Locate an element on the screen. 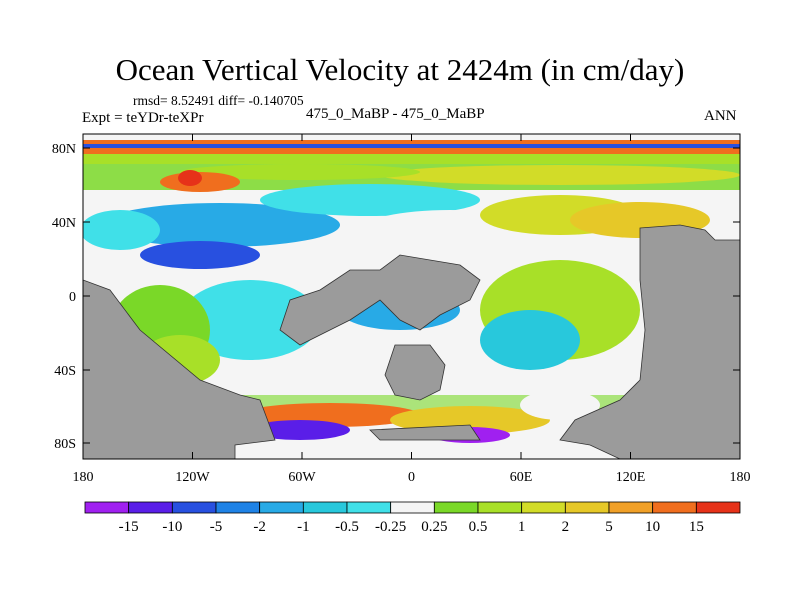 This screenshot has width=800, height=600. colorbar-label: -0.5 is located at coordinates (347, 527).